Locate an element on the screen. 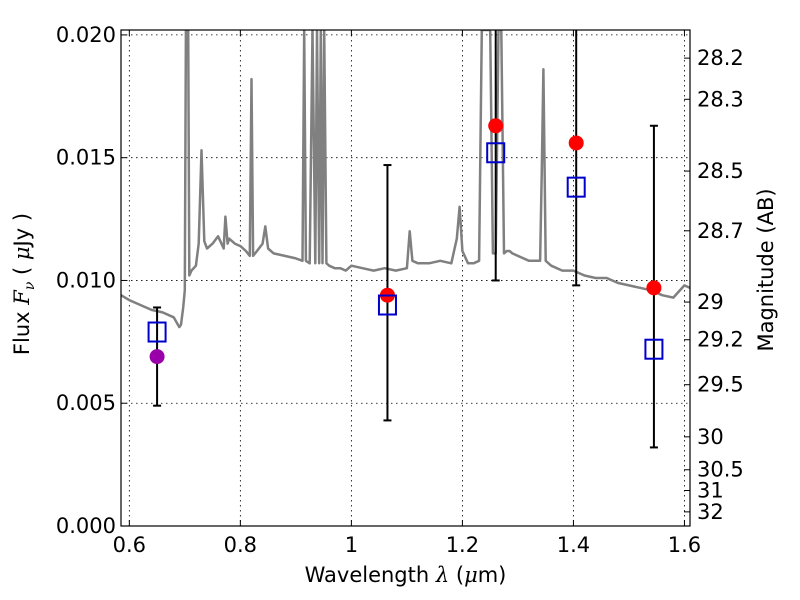  y-axis-label-unit-rest: Jy ) is located at coordinates (22, 231).